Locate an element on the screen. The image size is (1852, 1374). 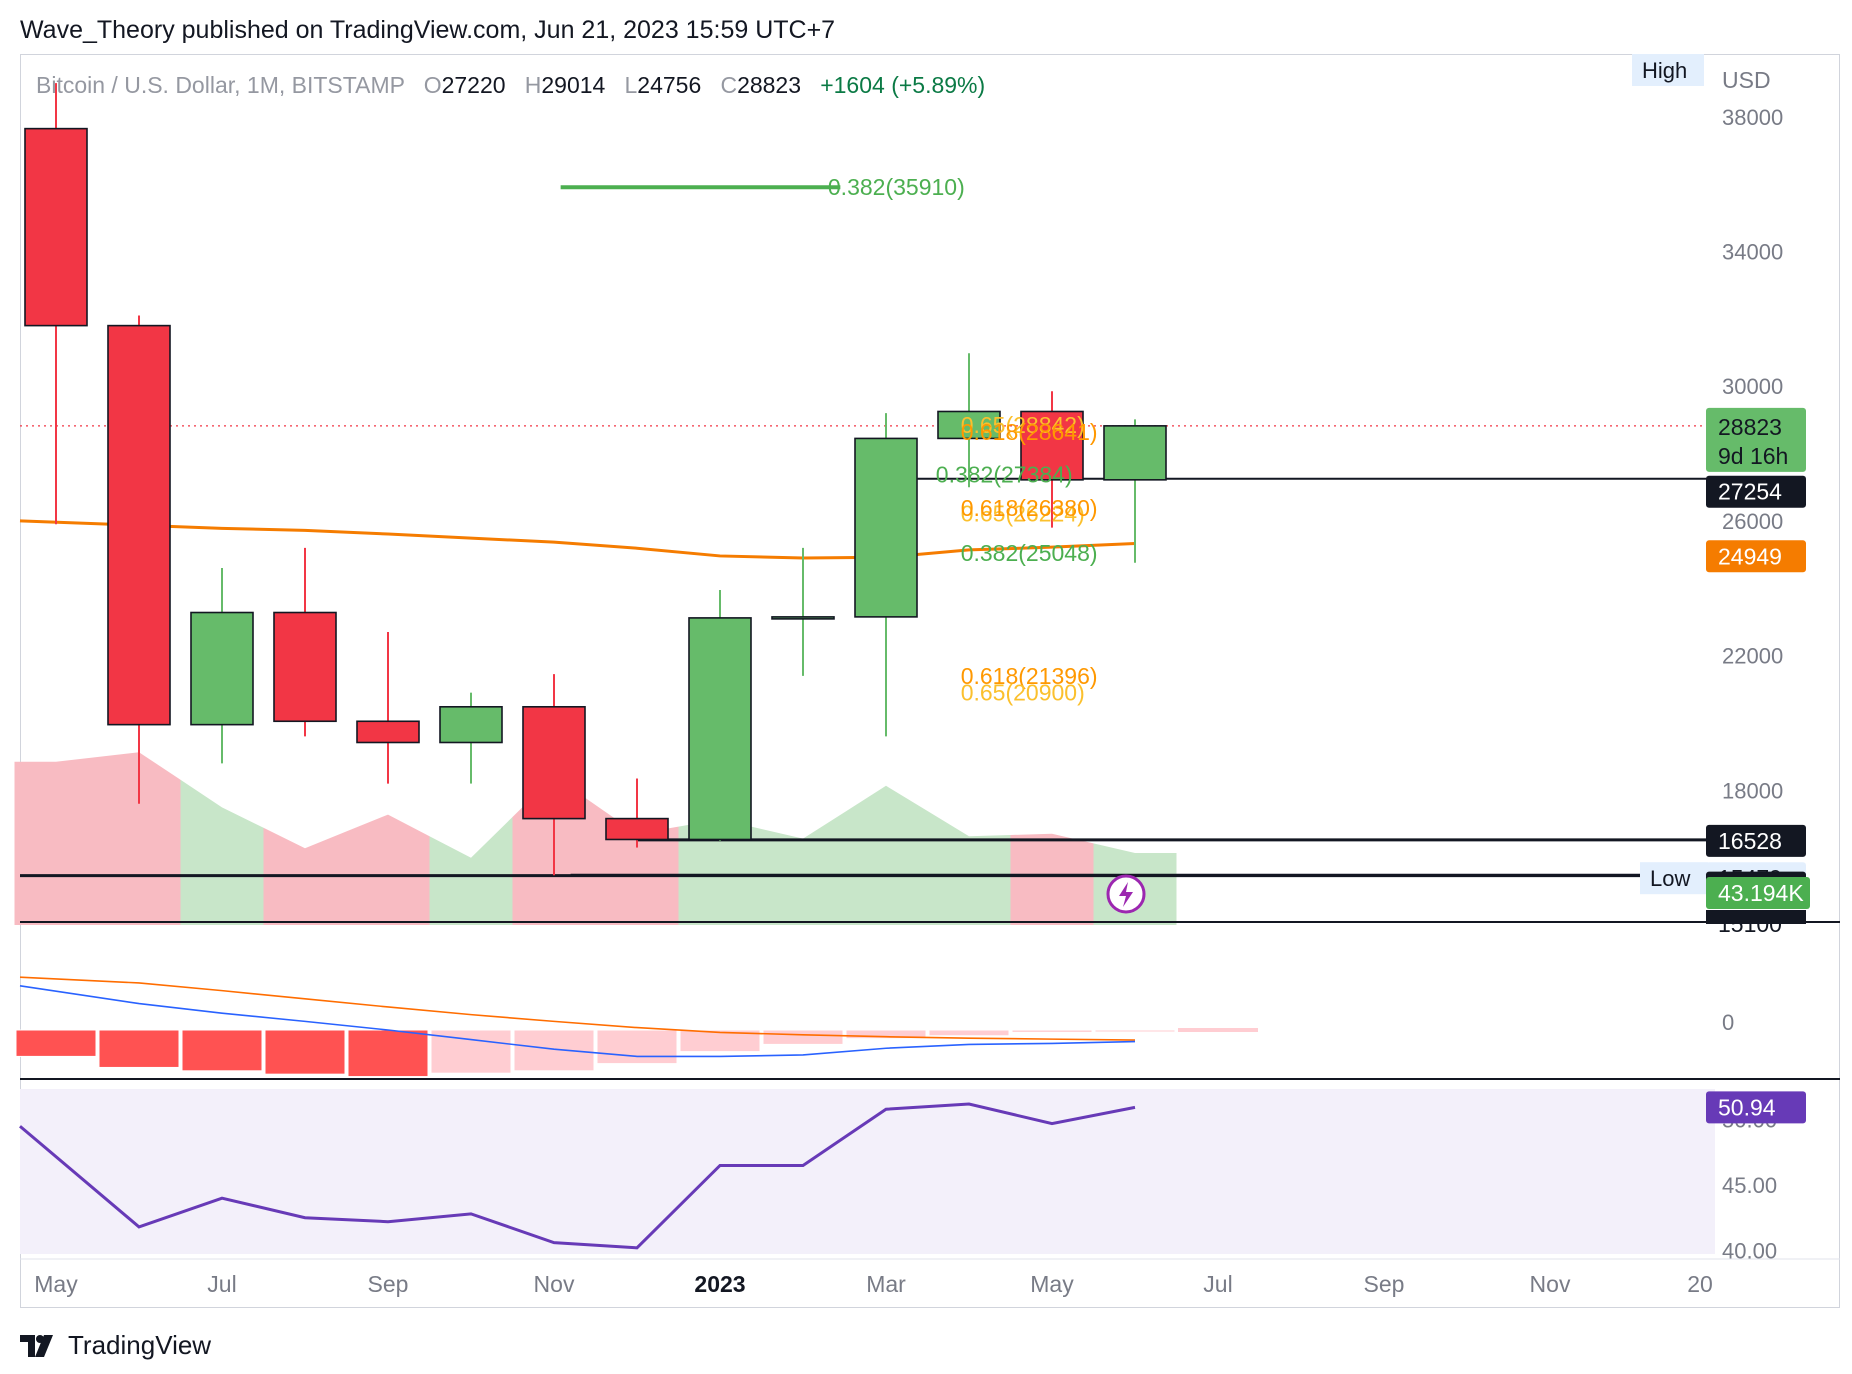
ema-price-tag: 24949 is located at coordinates (1750, 556).